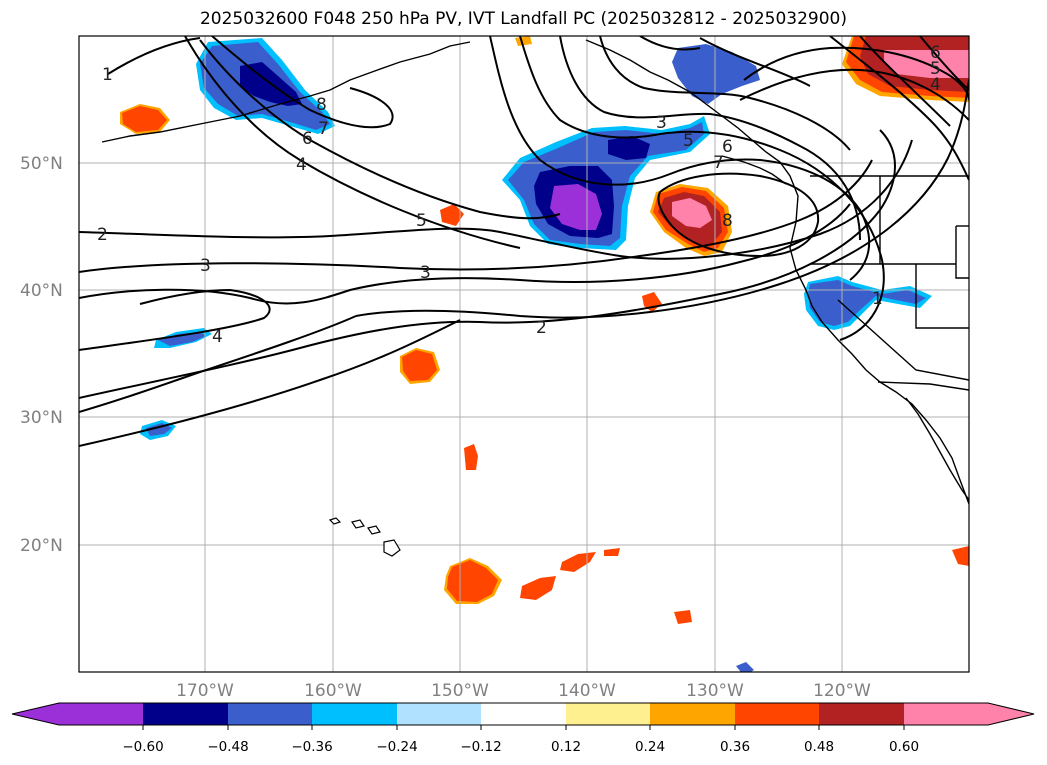 The height and width of the screenshot is (765, 1047). Describe the element at coordinates (41, 418) in the screenshot. I see `lat-label: 30°N` at that location.